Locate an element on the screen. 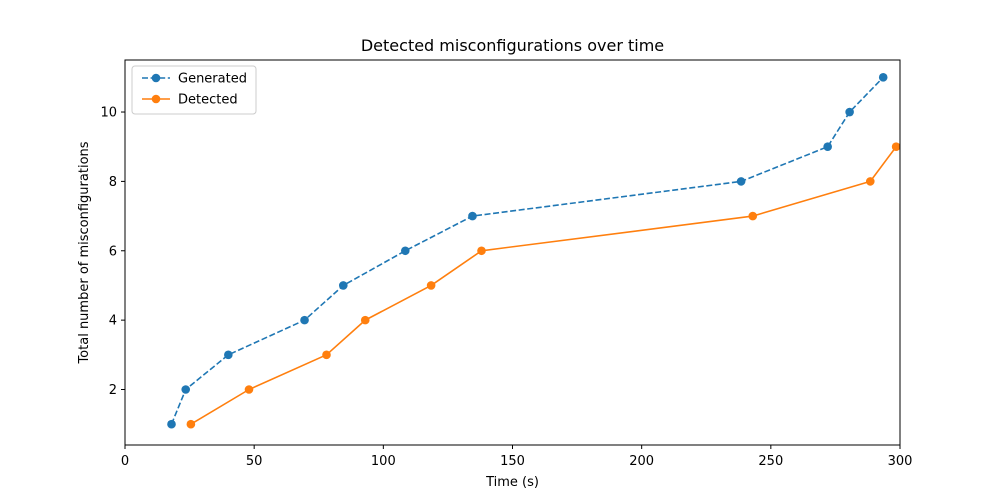 The image size is (1000, 500). legend-label-detected: Detected is located at coordinates (208, 100).